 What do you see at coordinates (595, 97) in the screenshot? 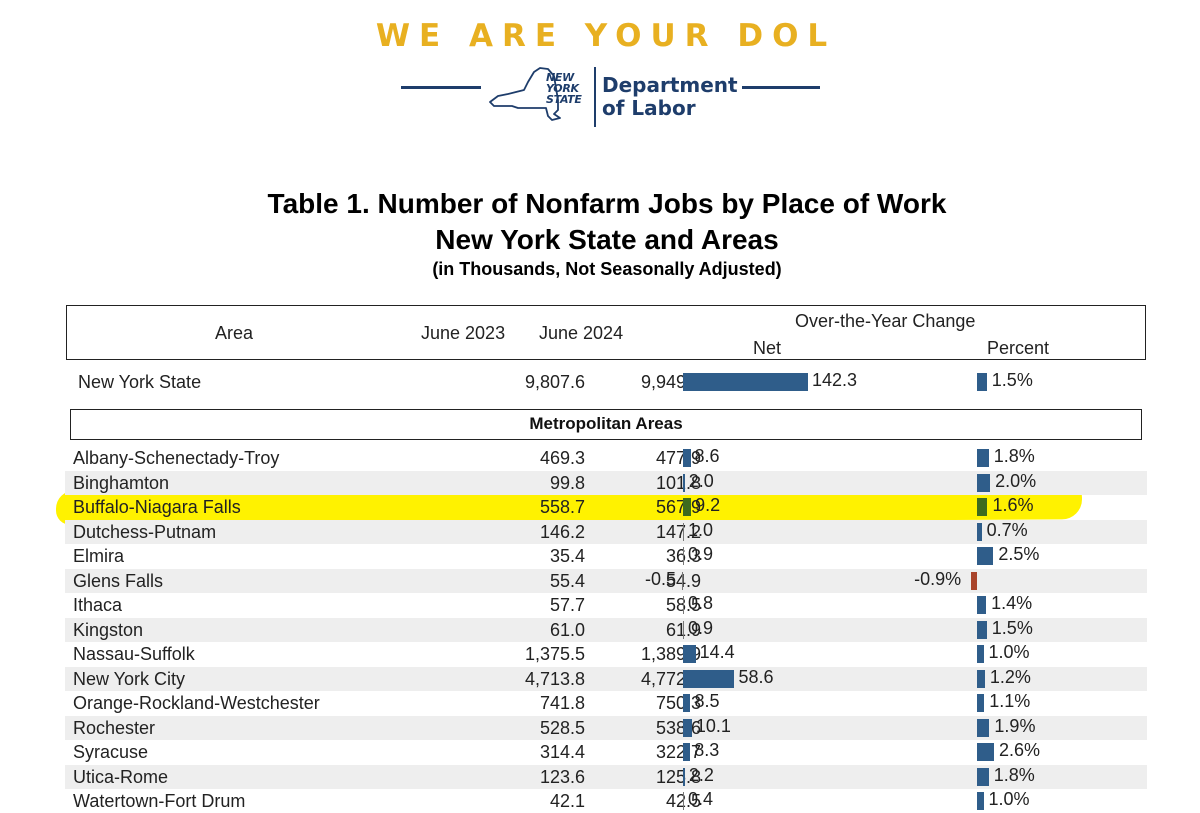
I see `logo-divider` at bounding box center [595, 97].